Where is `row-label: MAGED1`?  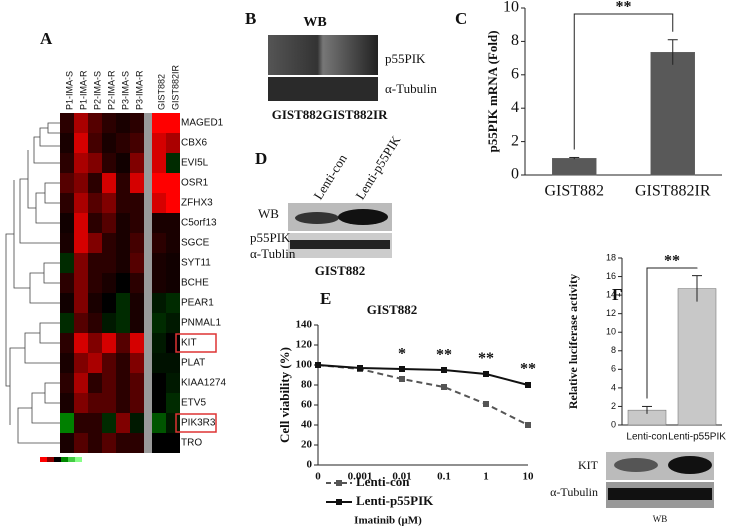 row-label: MAGED1 is located at coordinates (202, 123).